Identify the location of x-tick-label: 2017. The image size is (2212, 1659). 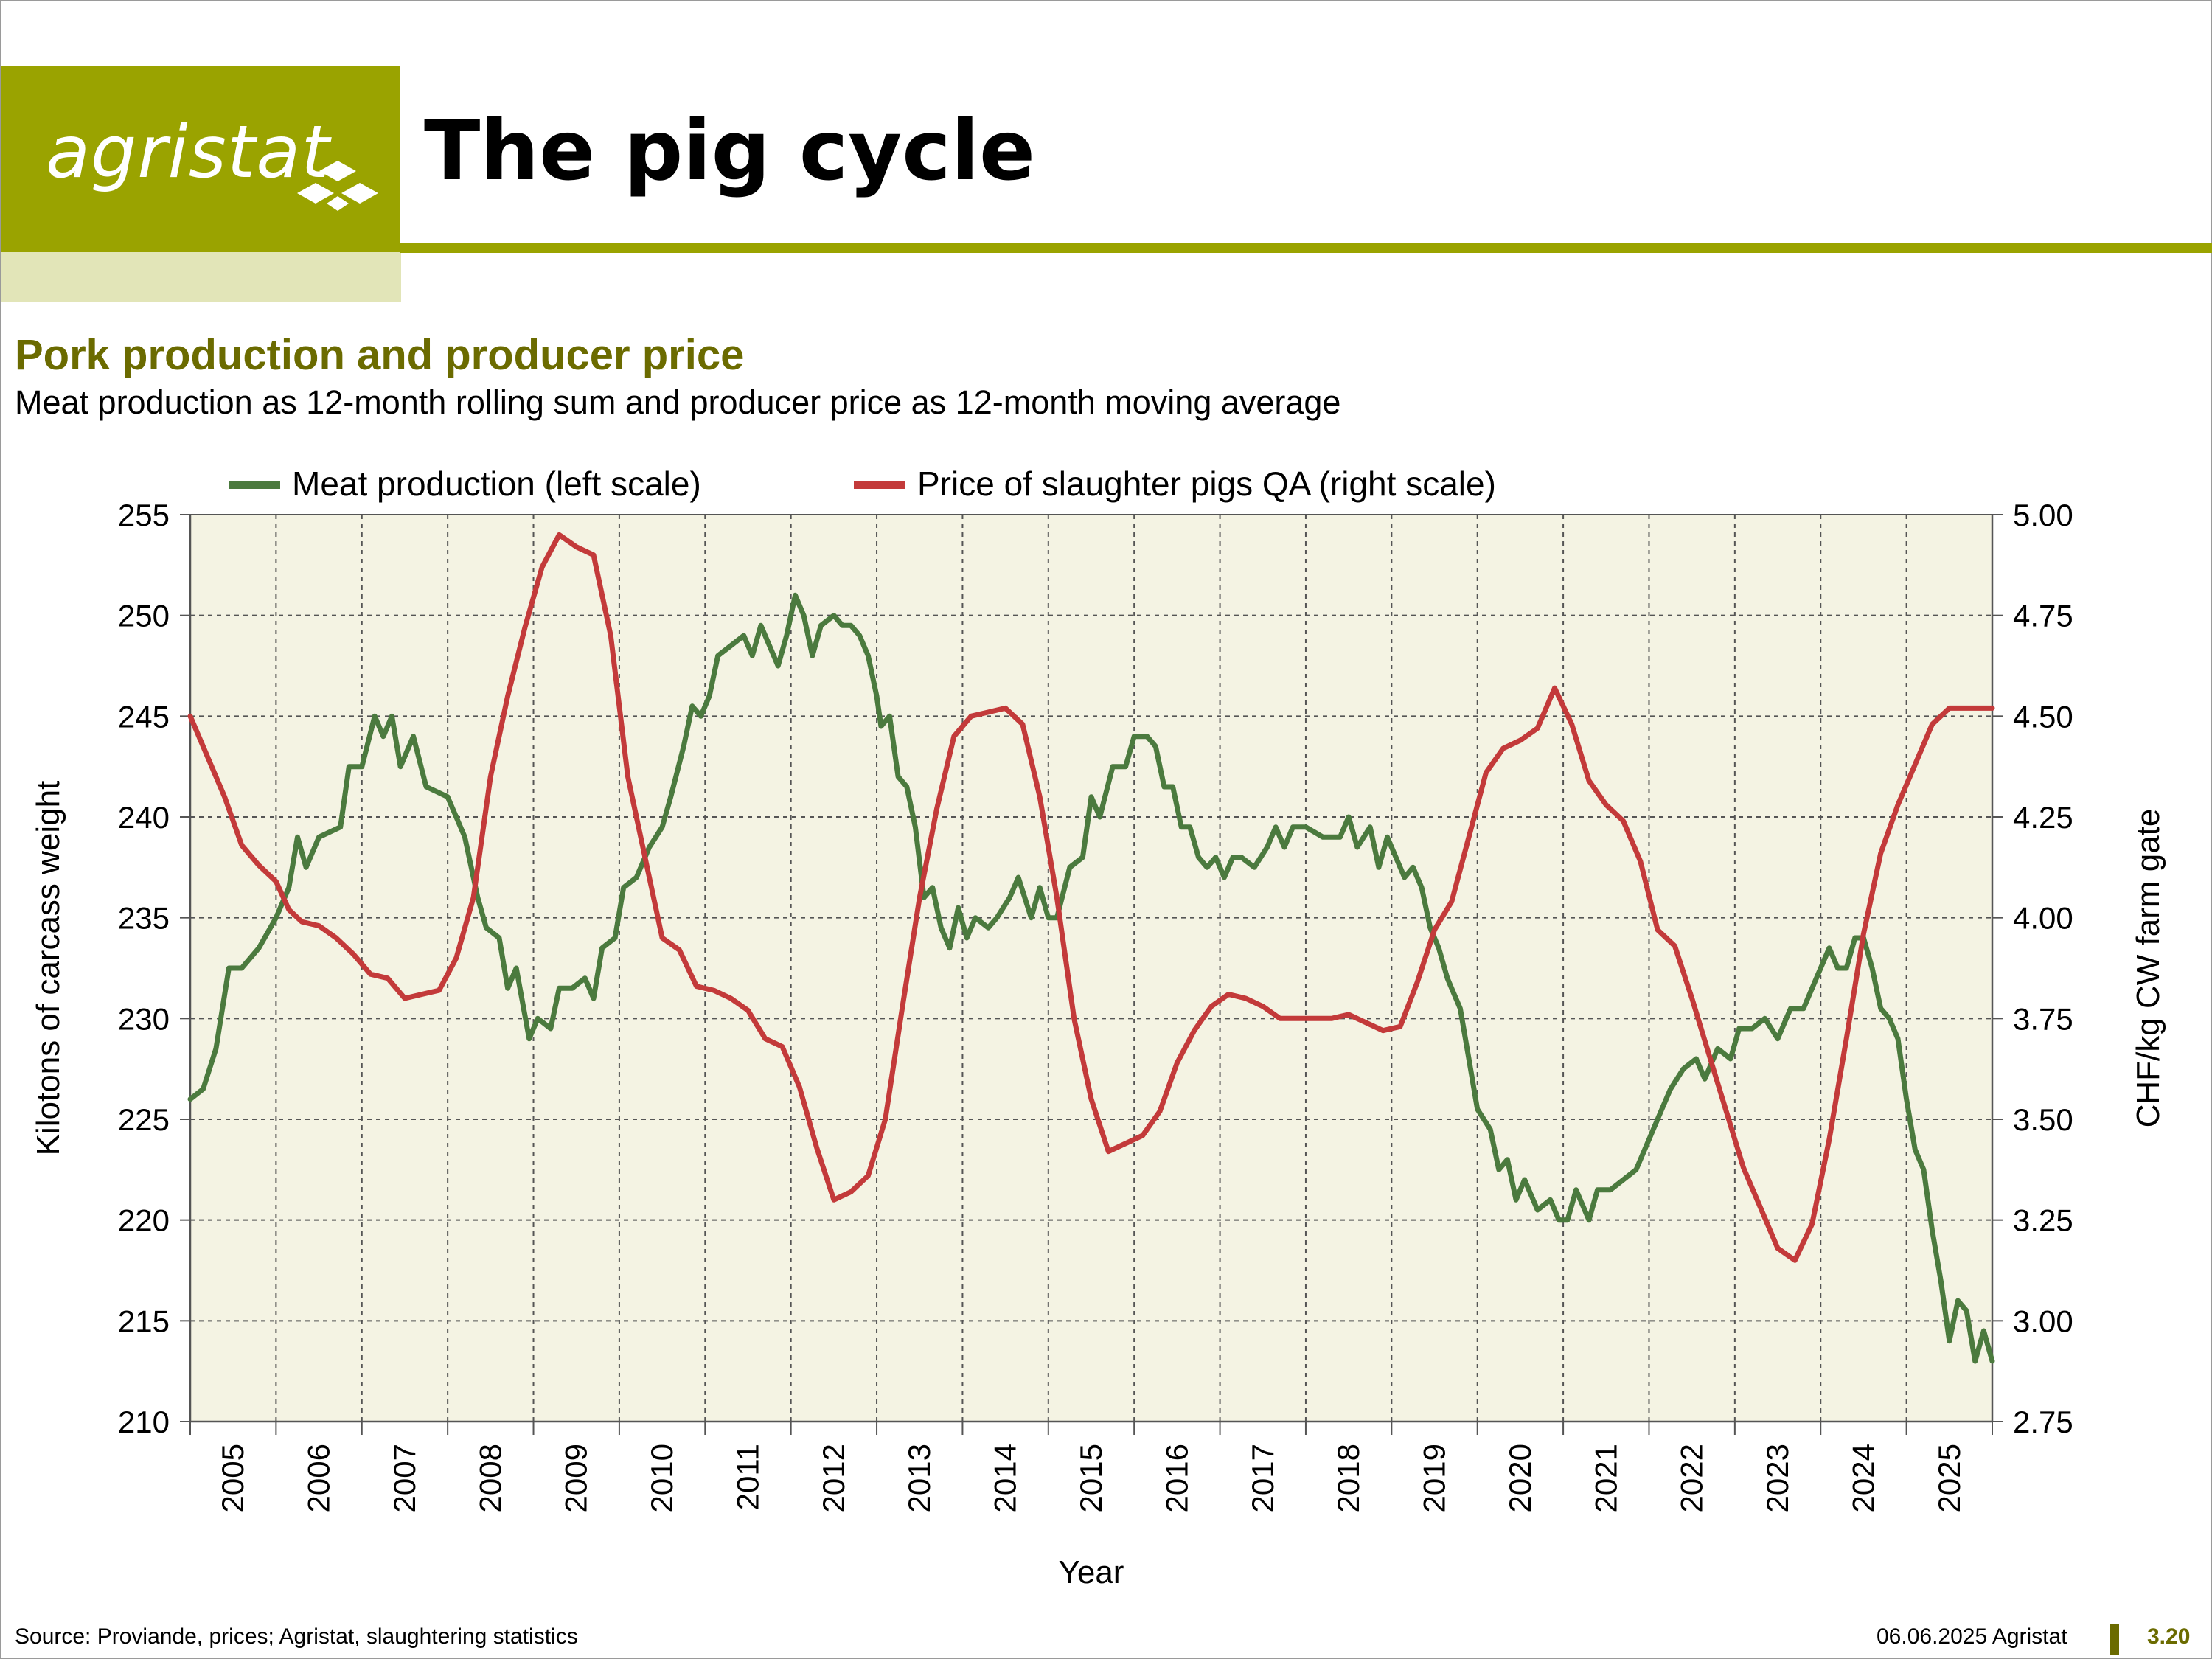
(1262, 1478).